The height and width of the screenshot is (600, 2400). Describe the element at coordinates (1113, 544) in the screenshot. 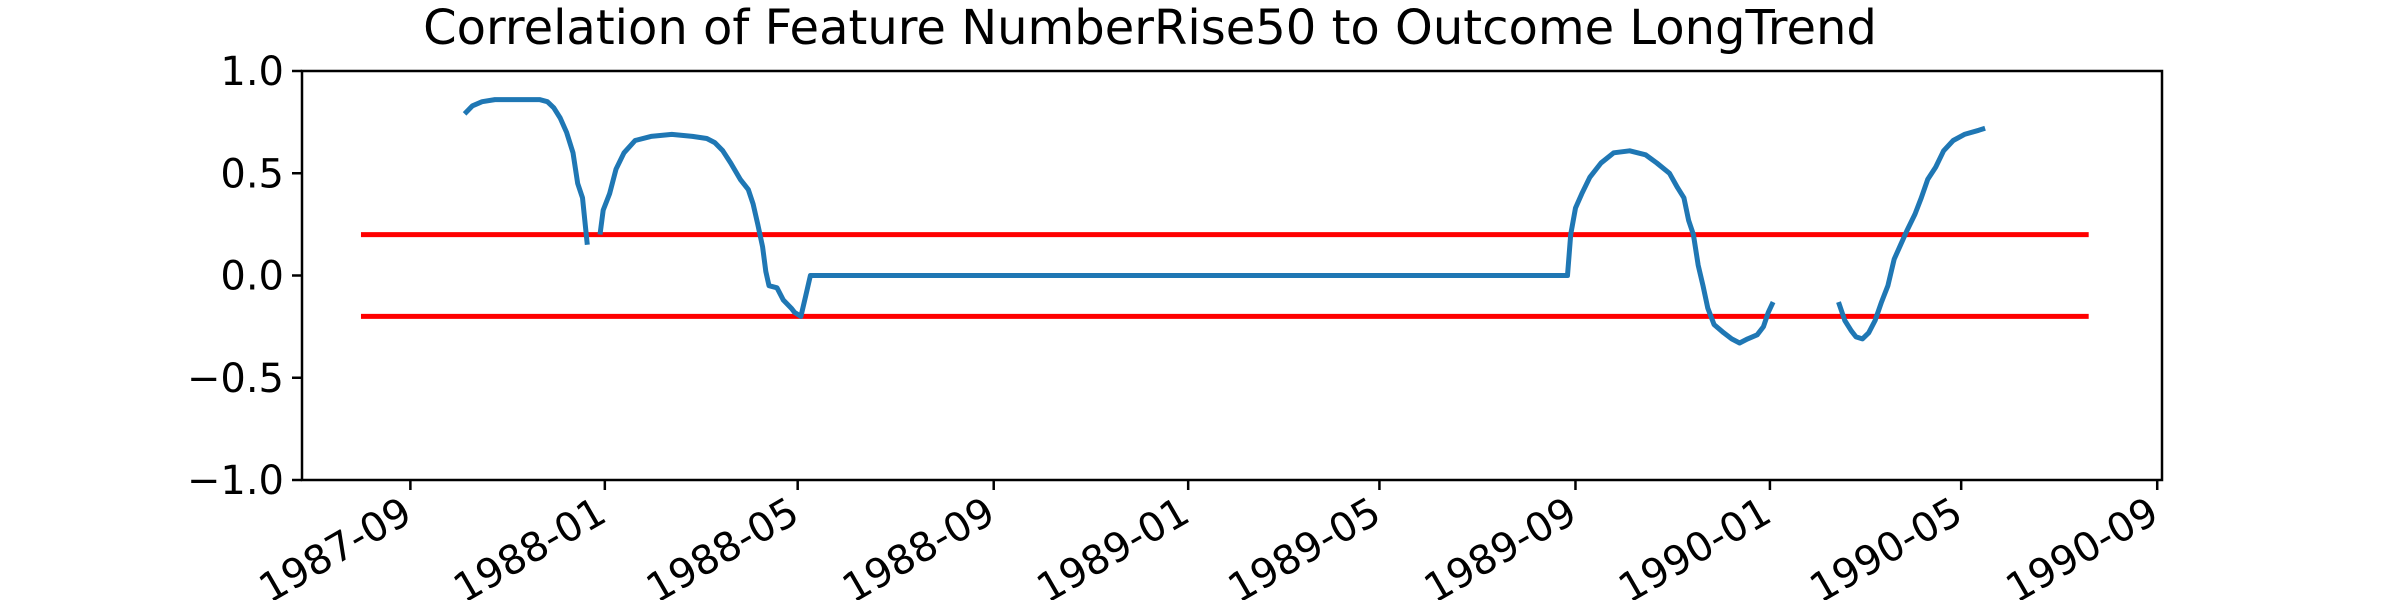

I see `x-tick-label: 1989-01` at that location.